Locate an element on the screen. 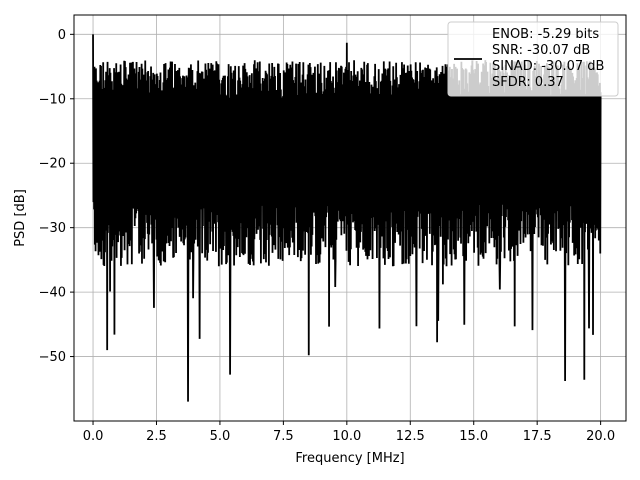 This screenshot has height=480, width=640. x-tick-label: 15.0 is located at coordinates (473, 436).